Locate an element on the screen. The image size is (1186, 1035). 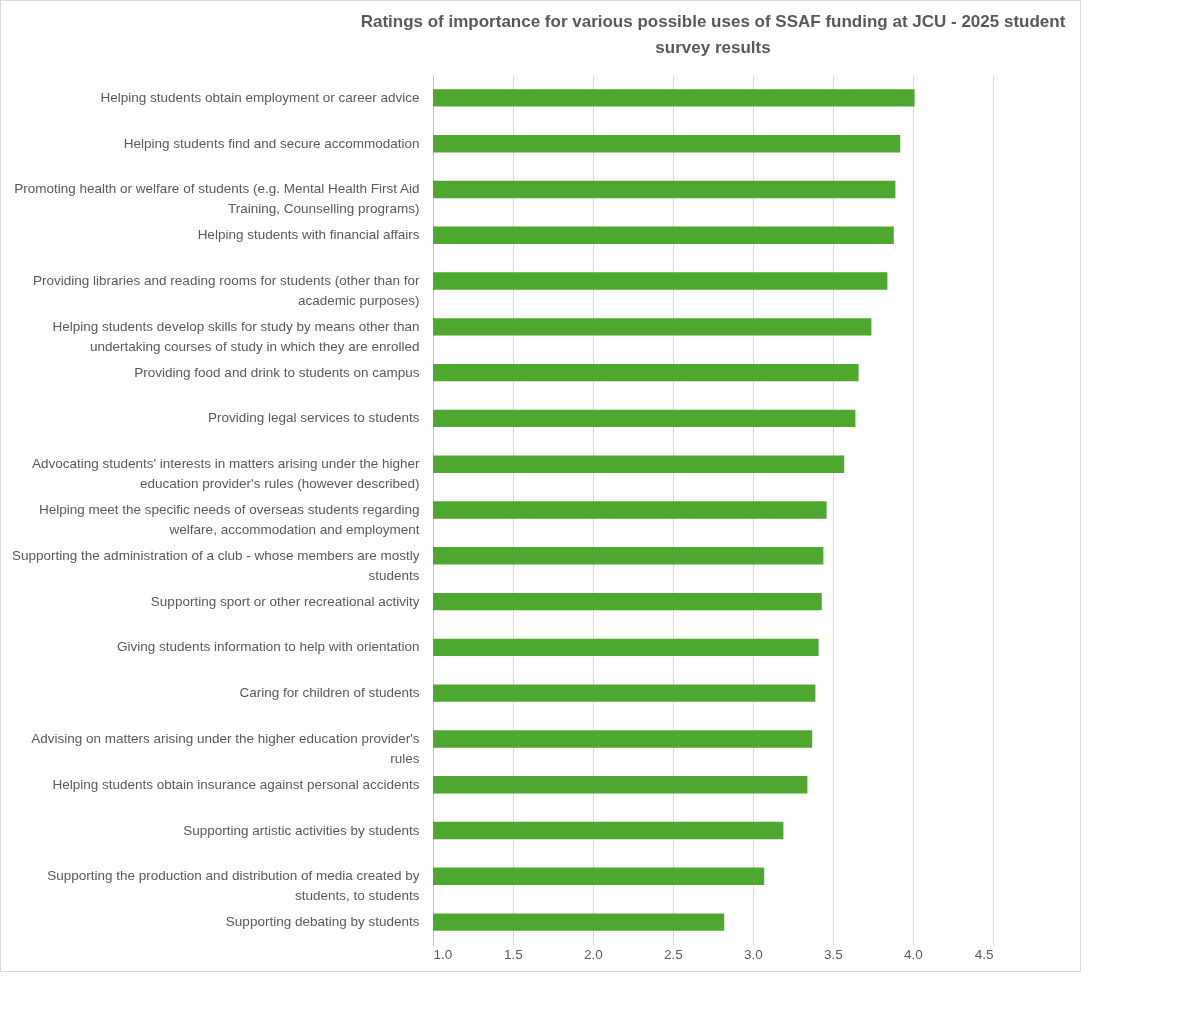
x-tick-label: 4.5 is located at coordinates (984, 954).